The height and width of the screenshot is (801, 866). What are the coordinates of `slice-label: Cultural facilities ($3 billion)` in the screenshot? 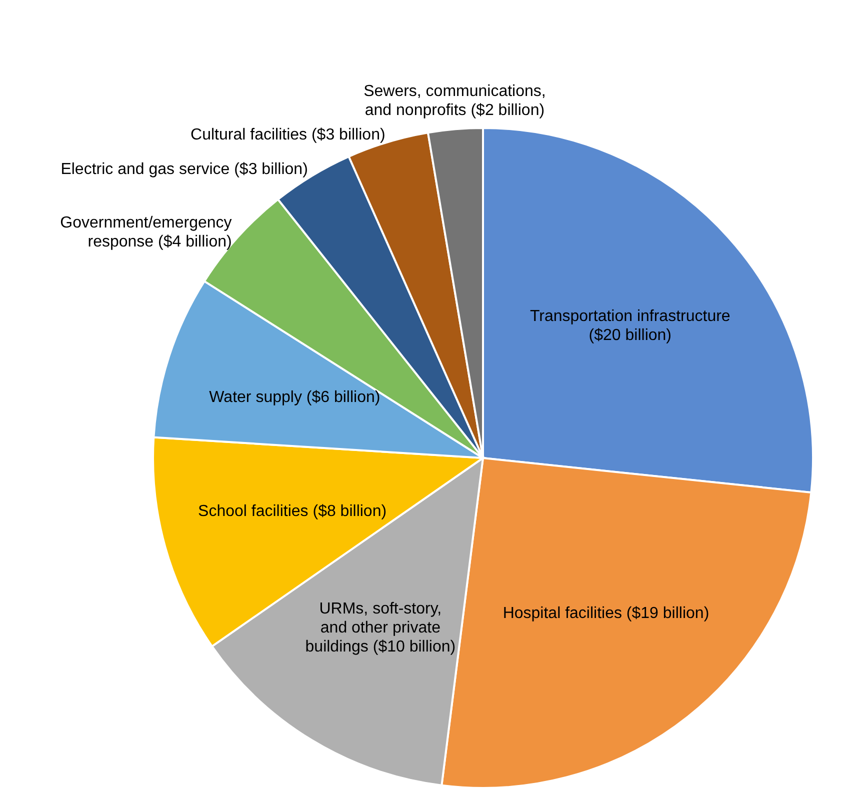 It's located at (288, 135).